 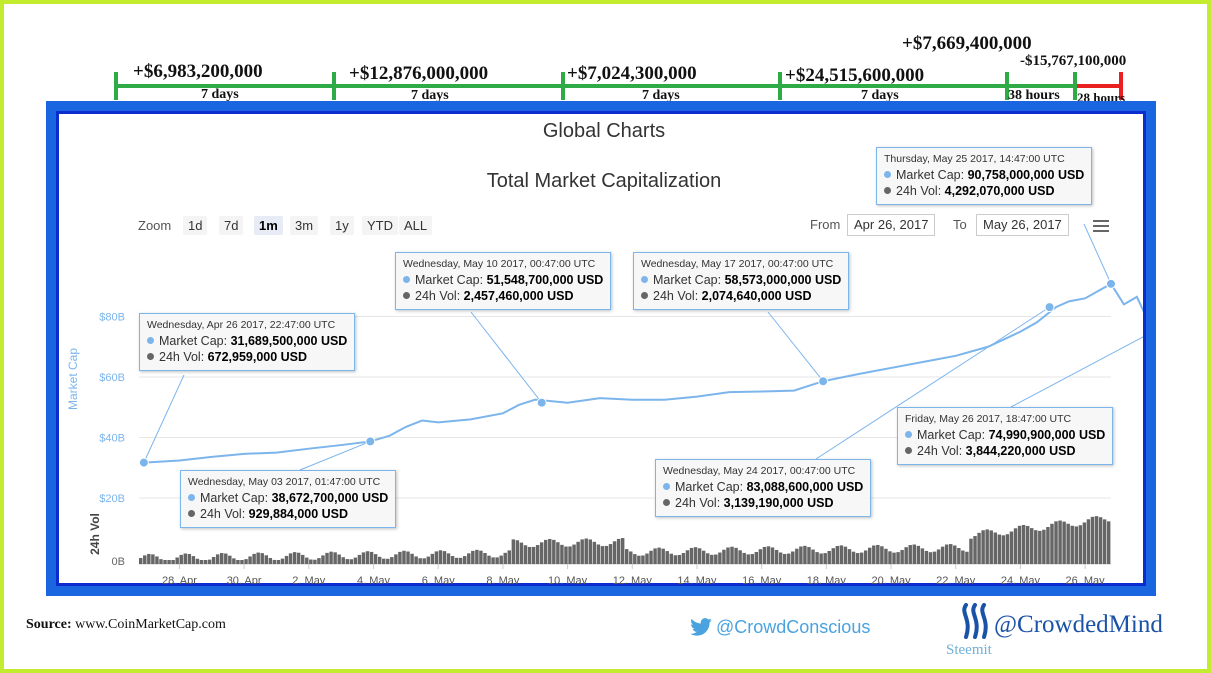 I want to click on zoom-all-button: ALL, so click(x=416, y=225).